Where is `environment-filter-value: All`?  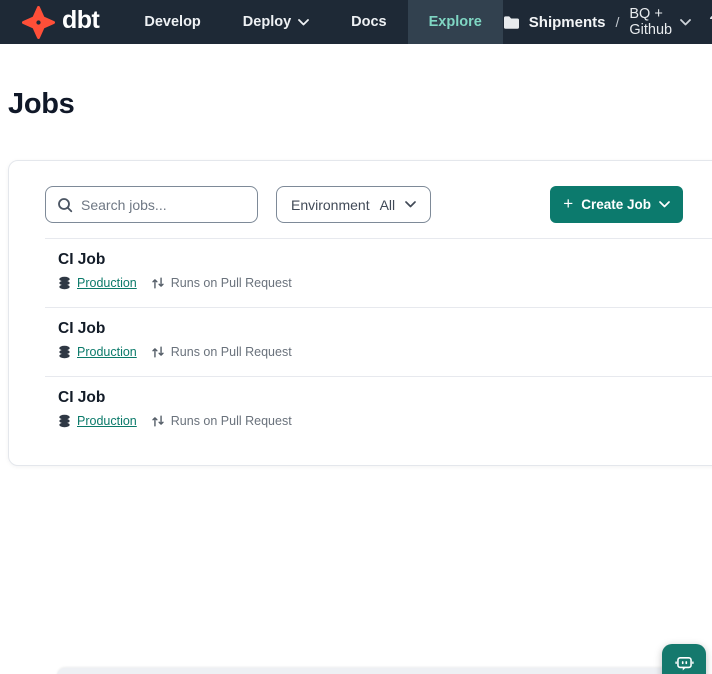
environment-filter-value: All is located at coordinates (387, 204).